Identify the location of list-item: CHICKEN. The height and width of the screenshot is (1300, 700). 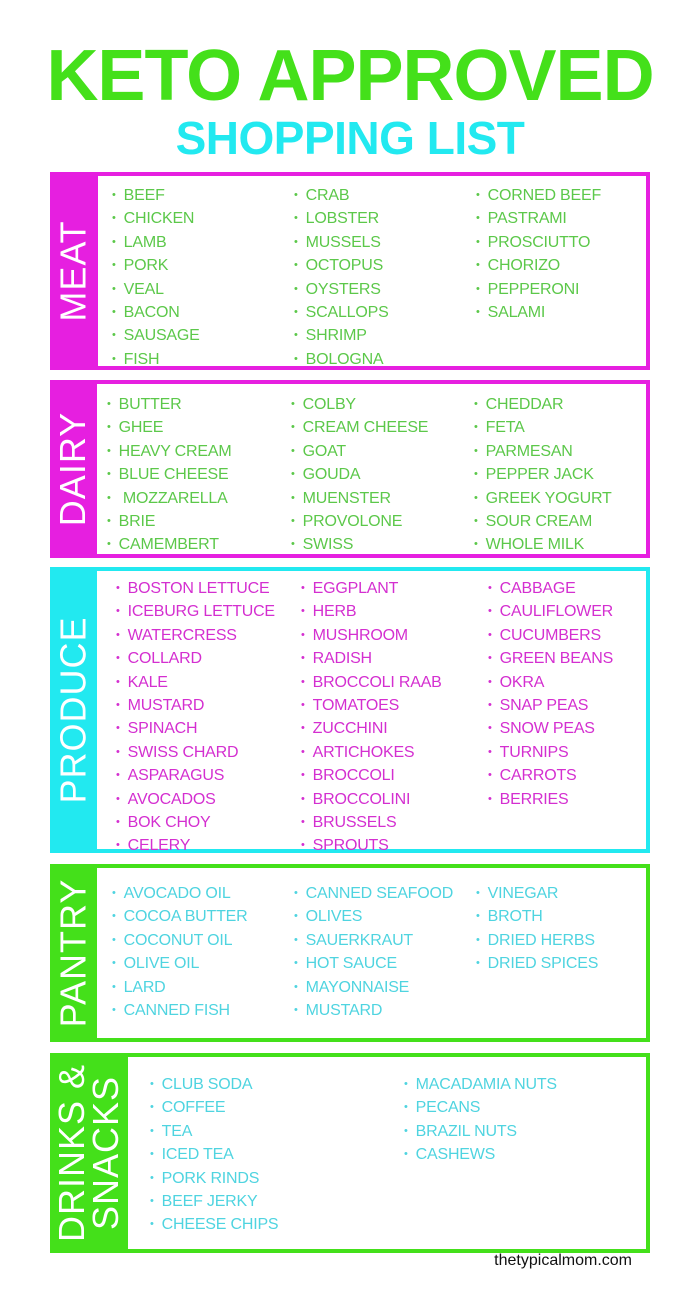
(156, 218).